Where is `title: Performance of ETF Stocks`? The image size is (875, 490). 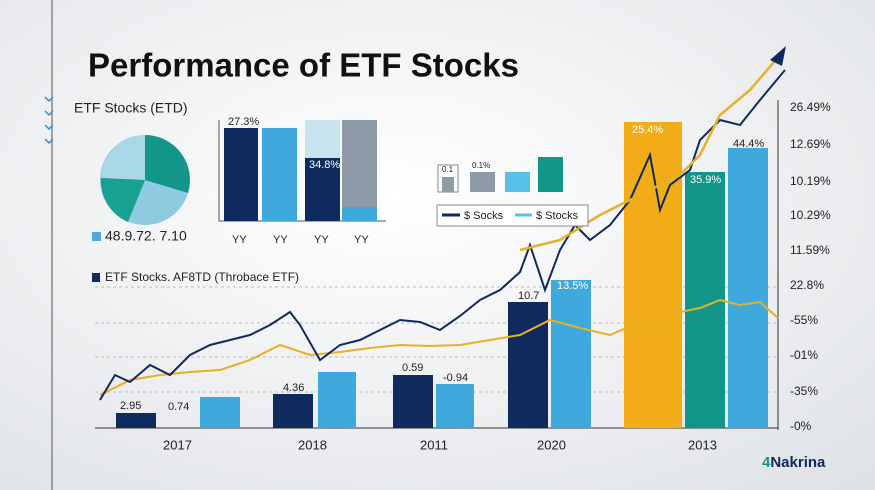
title: Performance of ETF Stocks is located at coordinates (303, 65).